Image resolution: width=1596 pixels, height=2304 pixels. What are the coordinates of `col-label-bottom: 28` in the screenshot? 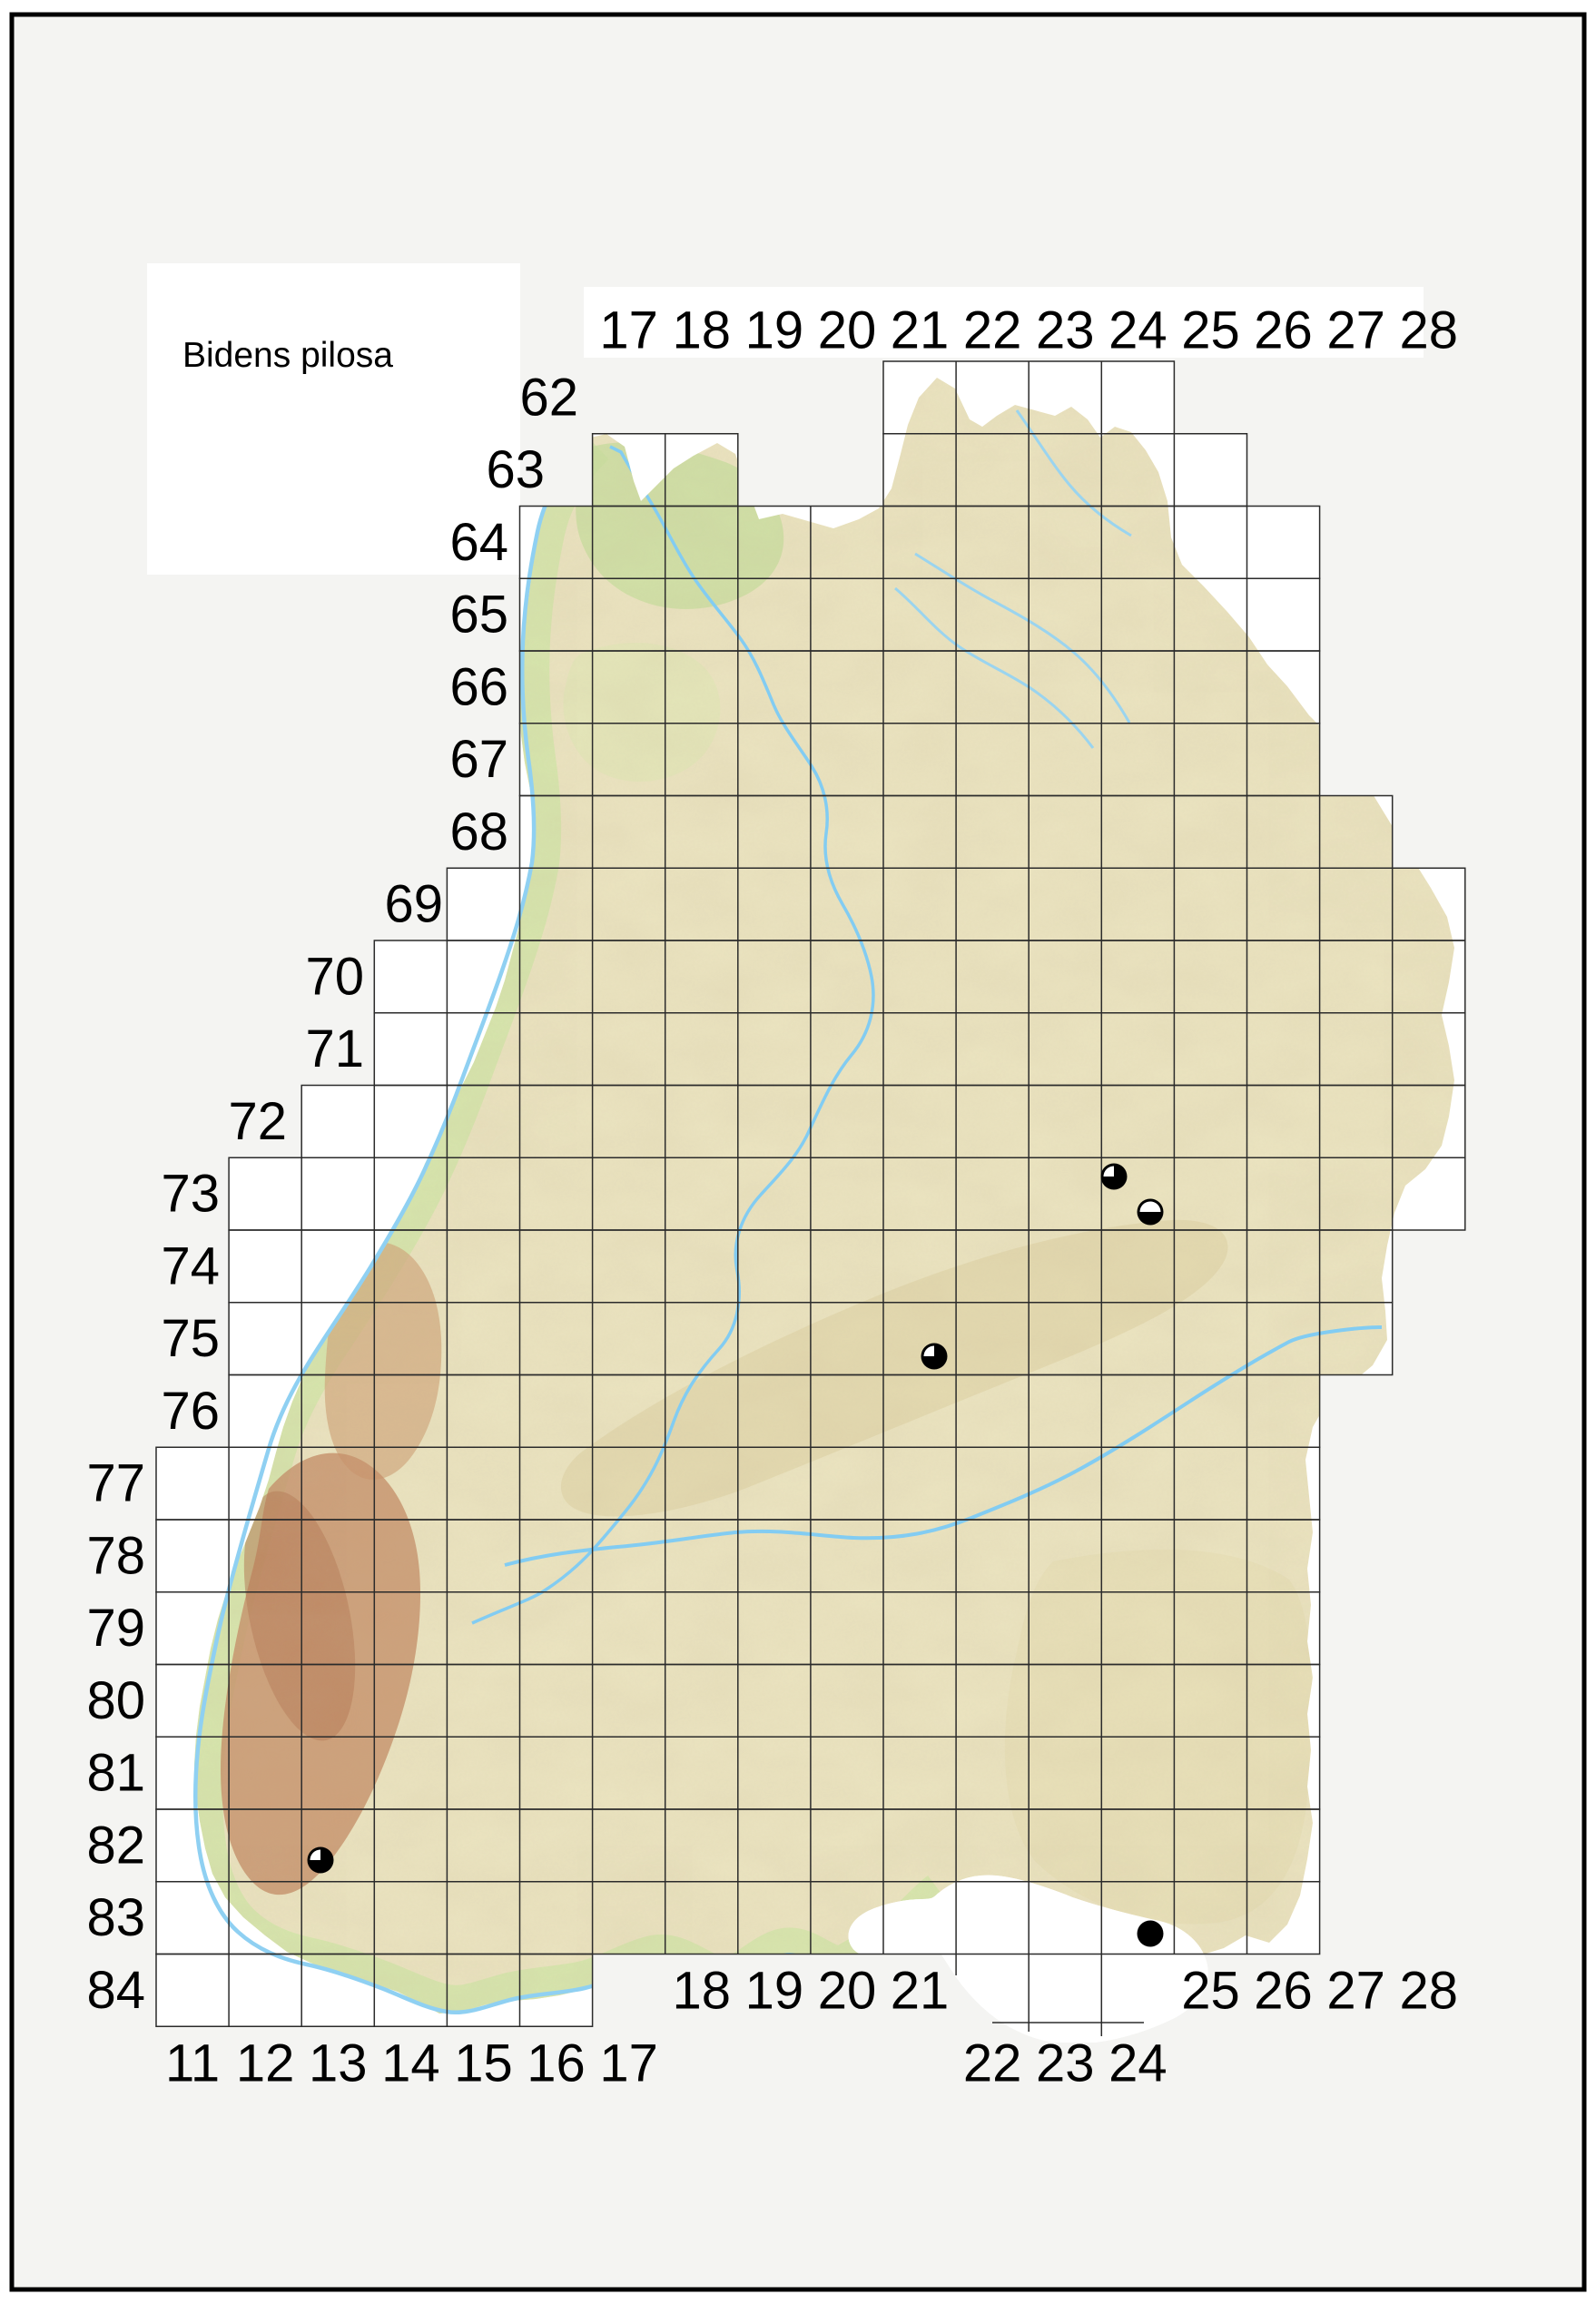 It's located at (1428, 1991).